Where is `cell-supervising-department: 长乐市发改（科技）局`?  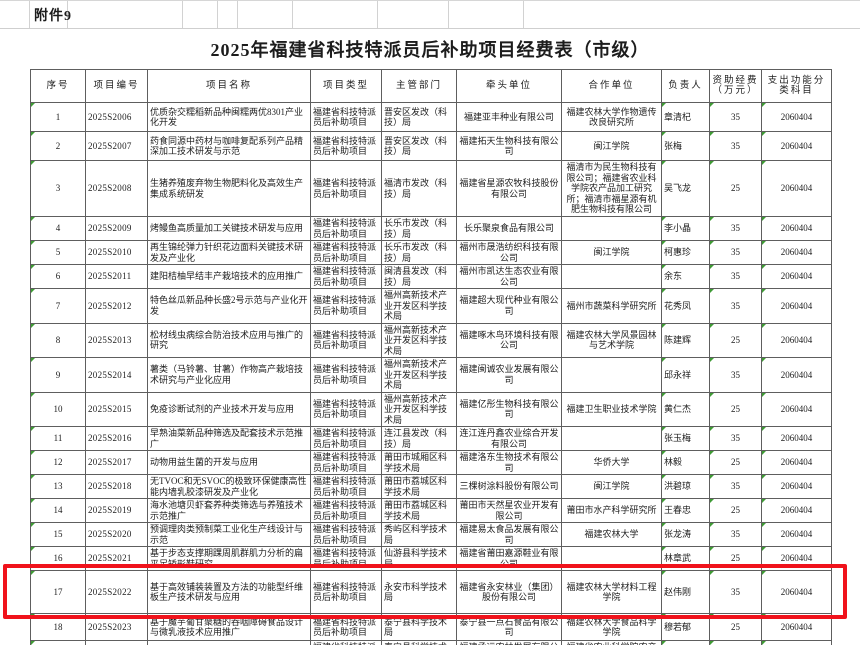 cell-supervising-department: 长乐市发改（科技）局 is located at coordinates (419, 252).